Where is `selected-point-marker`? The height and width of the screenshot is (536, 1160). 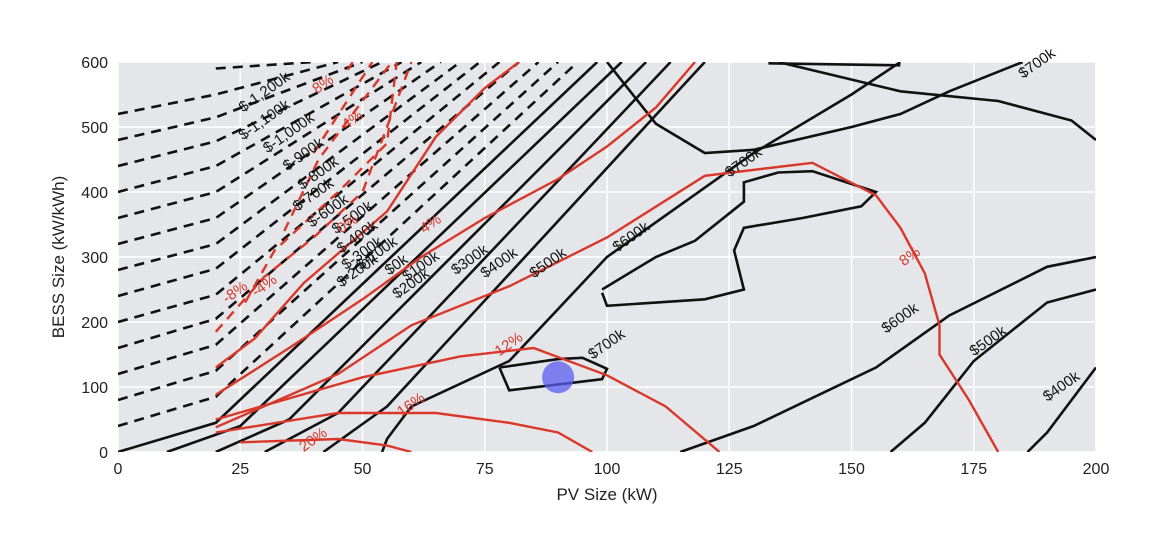 selected-point-marker is located at coordinates (558, 377).